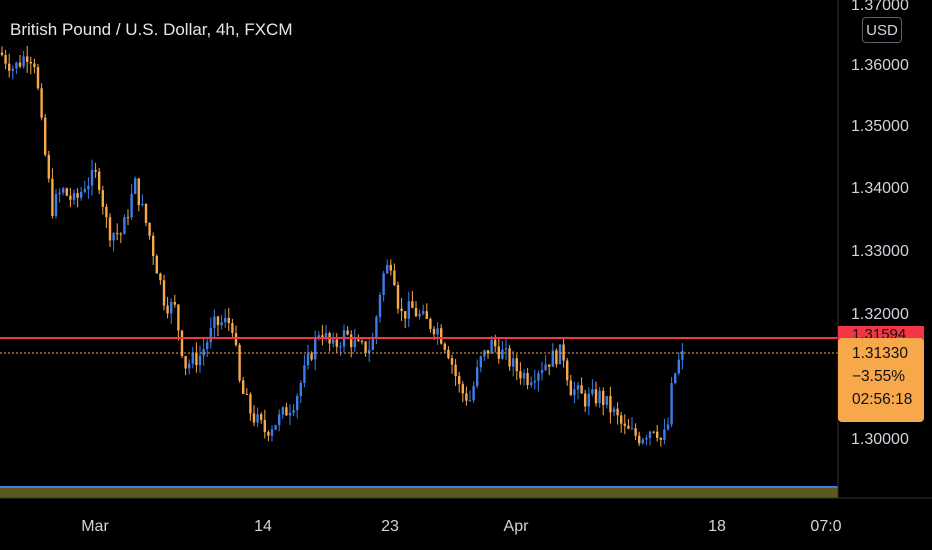 Image resolution: width=932 pixels, height=550 pixels. I want to click on volume-band, so click(419, 492).